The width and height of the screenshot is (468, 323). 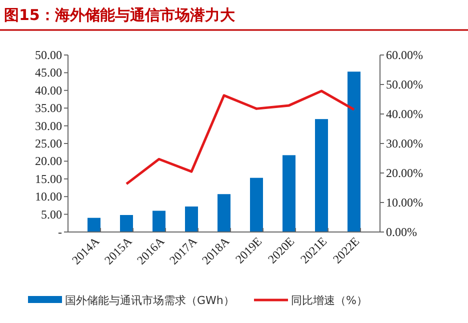 I want to click on y-tick-label: 20.00, so click(x=48, y=161).